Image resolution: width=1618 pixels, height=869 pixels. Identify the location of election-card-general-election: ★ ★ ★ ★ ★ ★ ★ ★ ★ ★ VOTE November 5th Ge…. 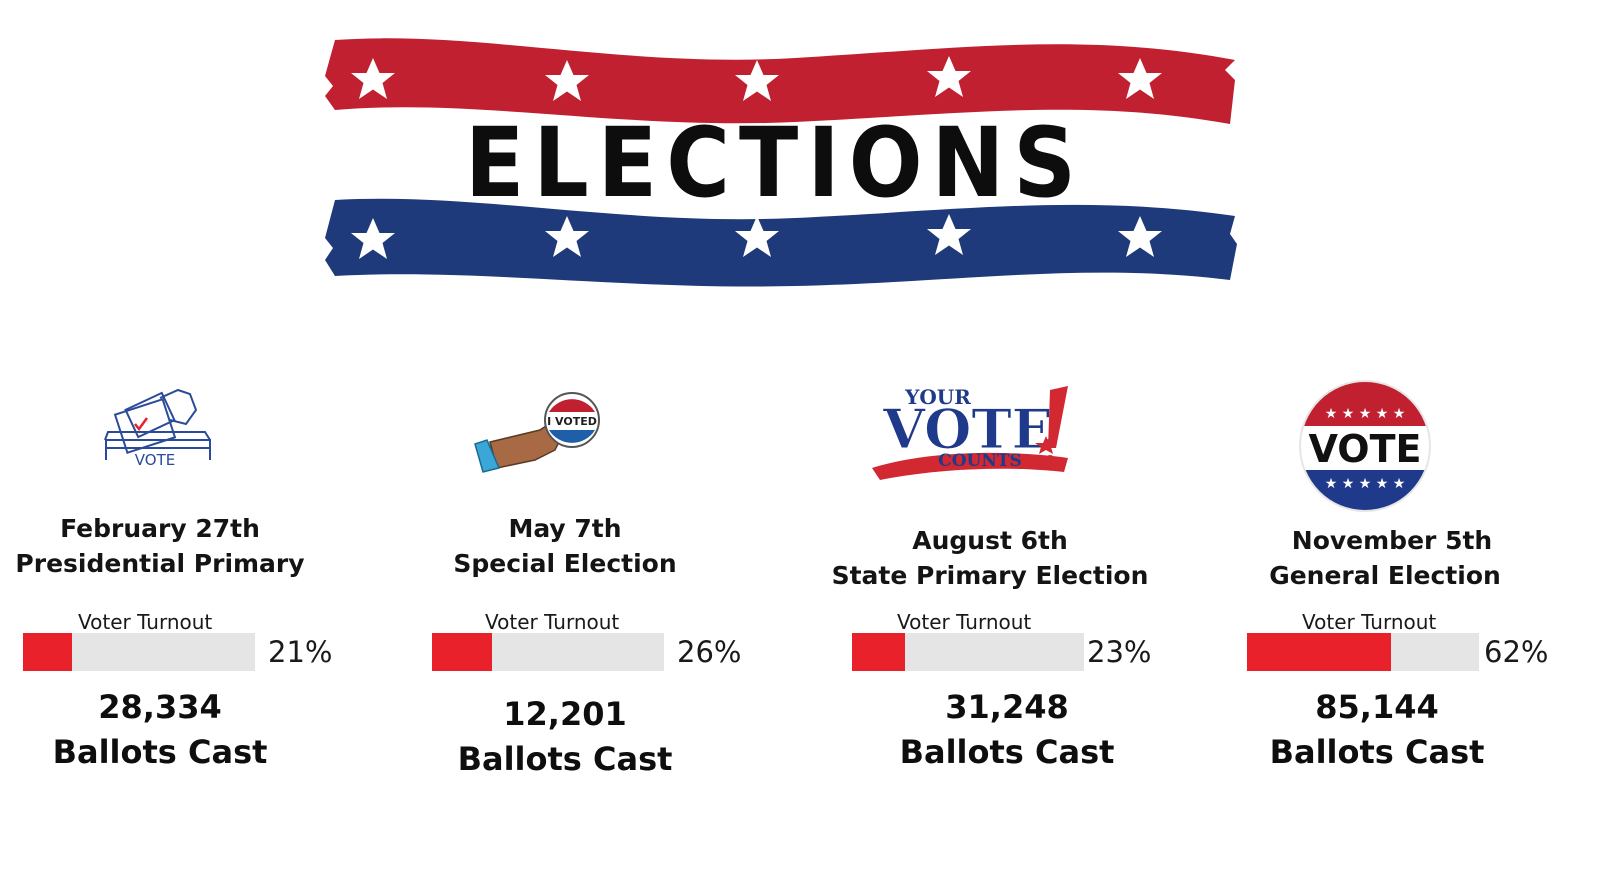
(1392, 615).